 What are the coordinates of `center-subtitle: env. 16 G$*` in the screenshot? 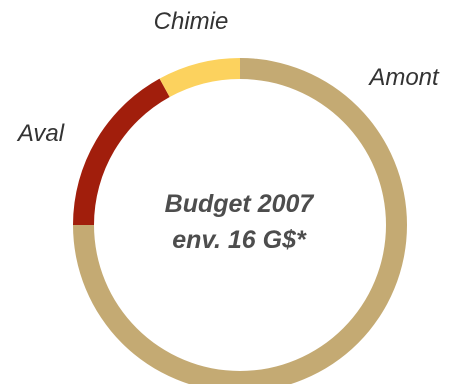 It's located at (239, 240).